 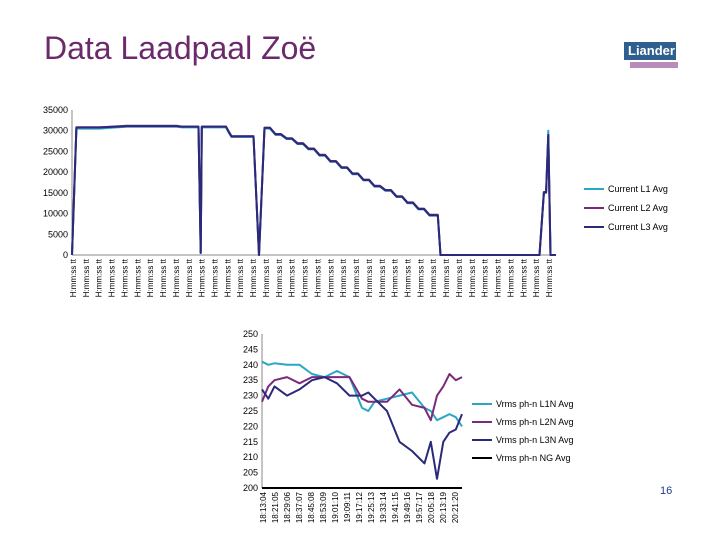 What do you see at coordinates (638, 208) in the screenshot?
I see `chart1-legend-label: Current L2 Avg` at bounding box center [638, 208].